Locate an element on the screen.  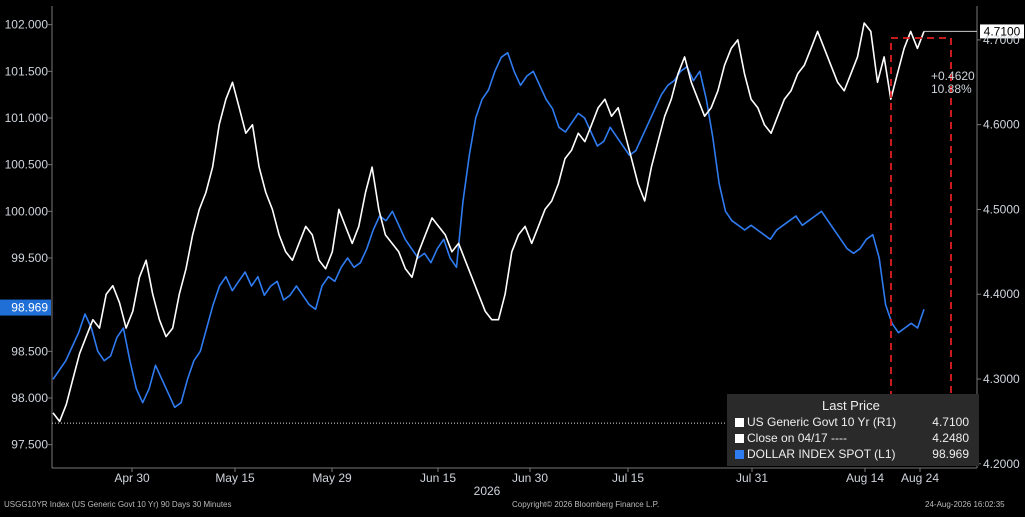
annotation-change: +0.4620 is located at coordinates (953, 76).